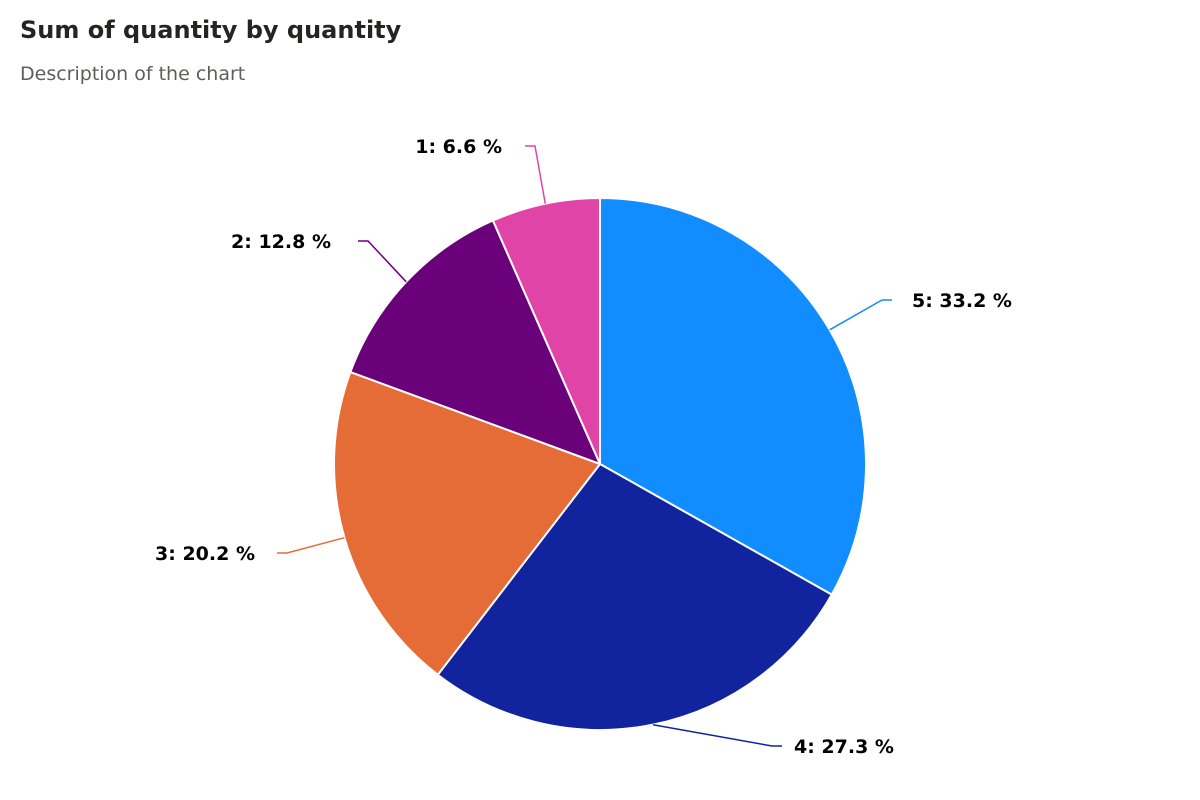 This screenshot has width=1200, height=800. Describe the element at coordinates (281, 242) in the screenshot. I see `slice-label-2: 2: 12.8 %` at that location.